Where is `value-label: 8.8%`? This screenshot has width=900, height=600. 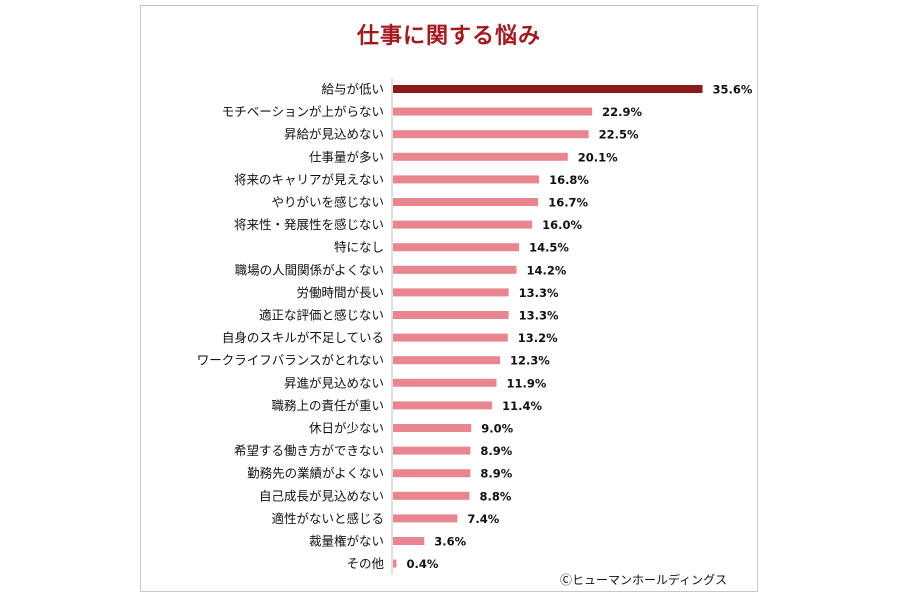 value-label: 8.8% is located at coordinates (496, 496).